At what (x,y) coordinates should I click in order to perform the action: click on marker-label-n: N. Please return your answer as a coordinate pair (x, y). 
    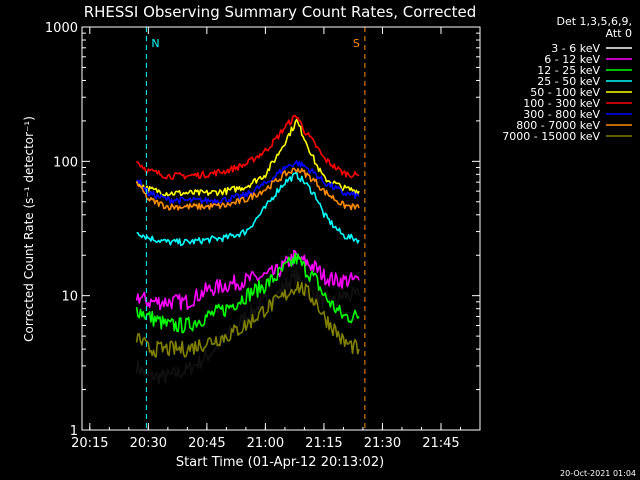
    Looking at the image, I should click on (155, 43).